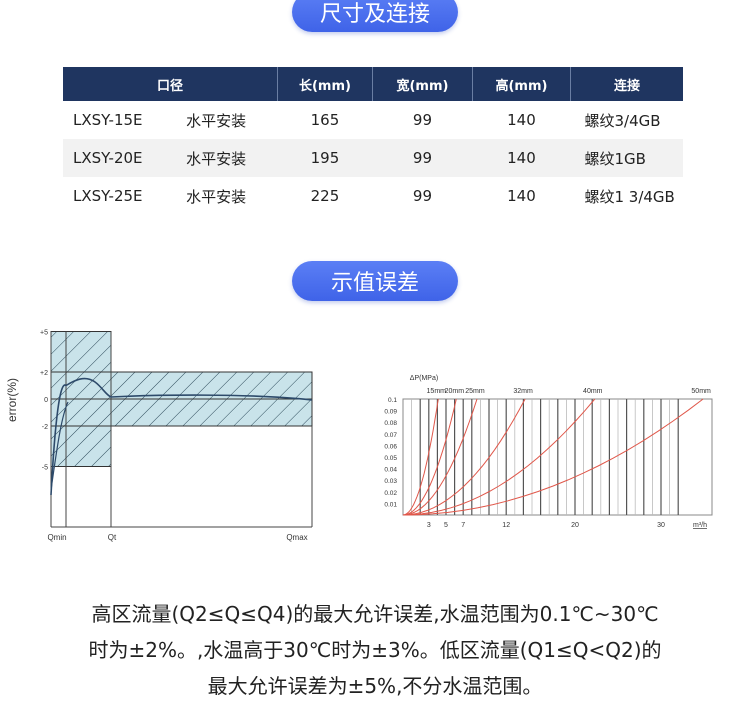 The width and height of the screenshot is (750, 713). Describe the element at coordinates (44, 333) in the screenshot. I see `y-tick-label: +5` at that location.